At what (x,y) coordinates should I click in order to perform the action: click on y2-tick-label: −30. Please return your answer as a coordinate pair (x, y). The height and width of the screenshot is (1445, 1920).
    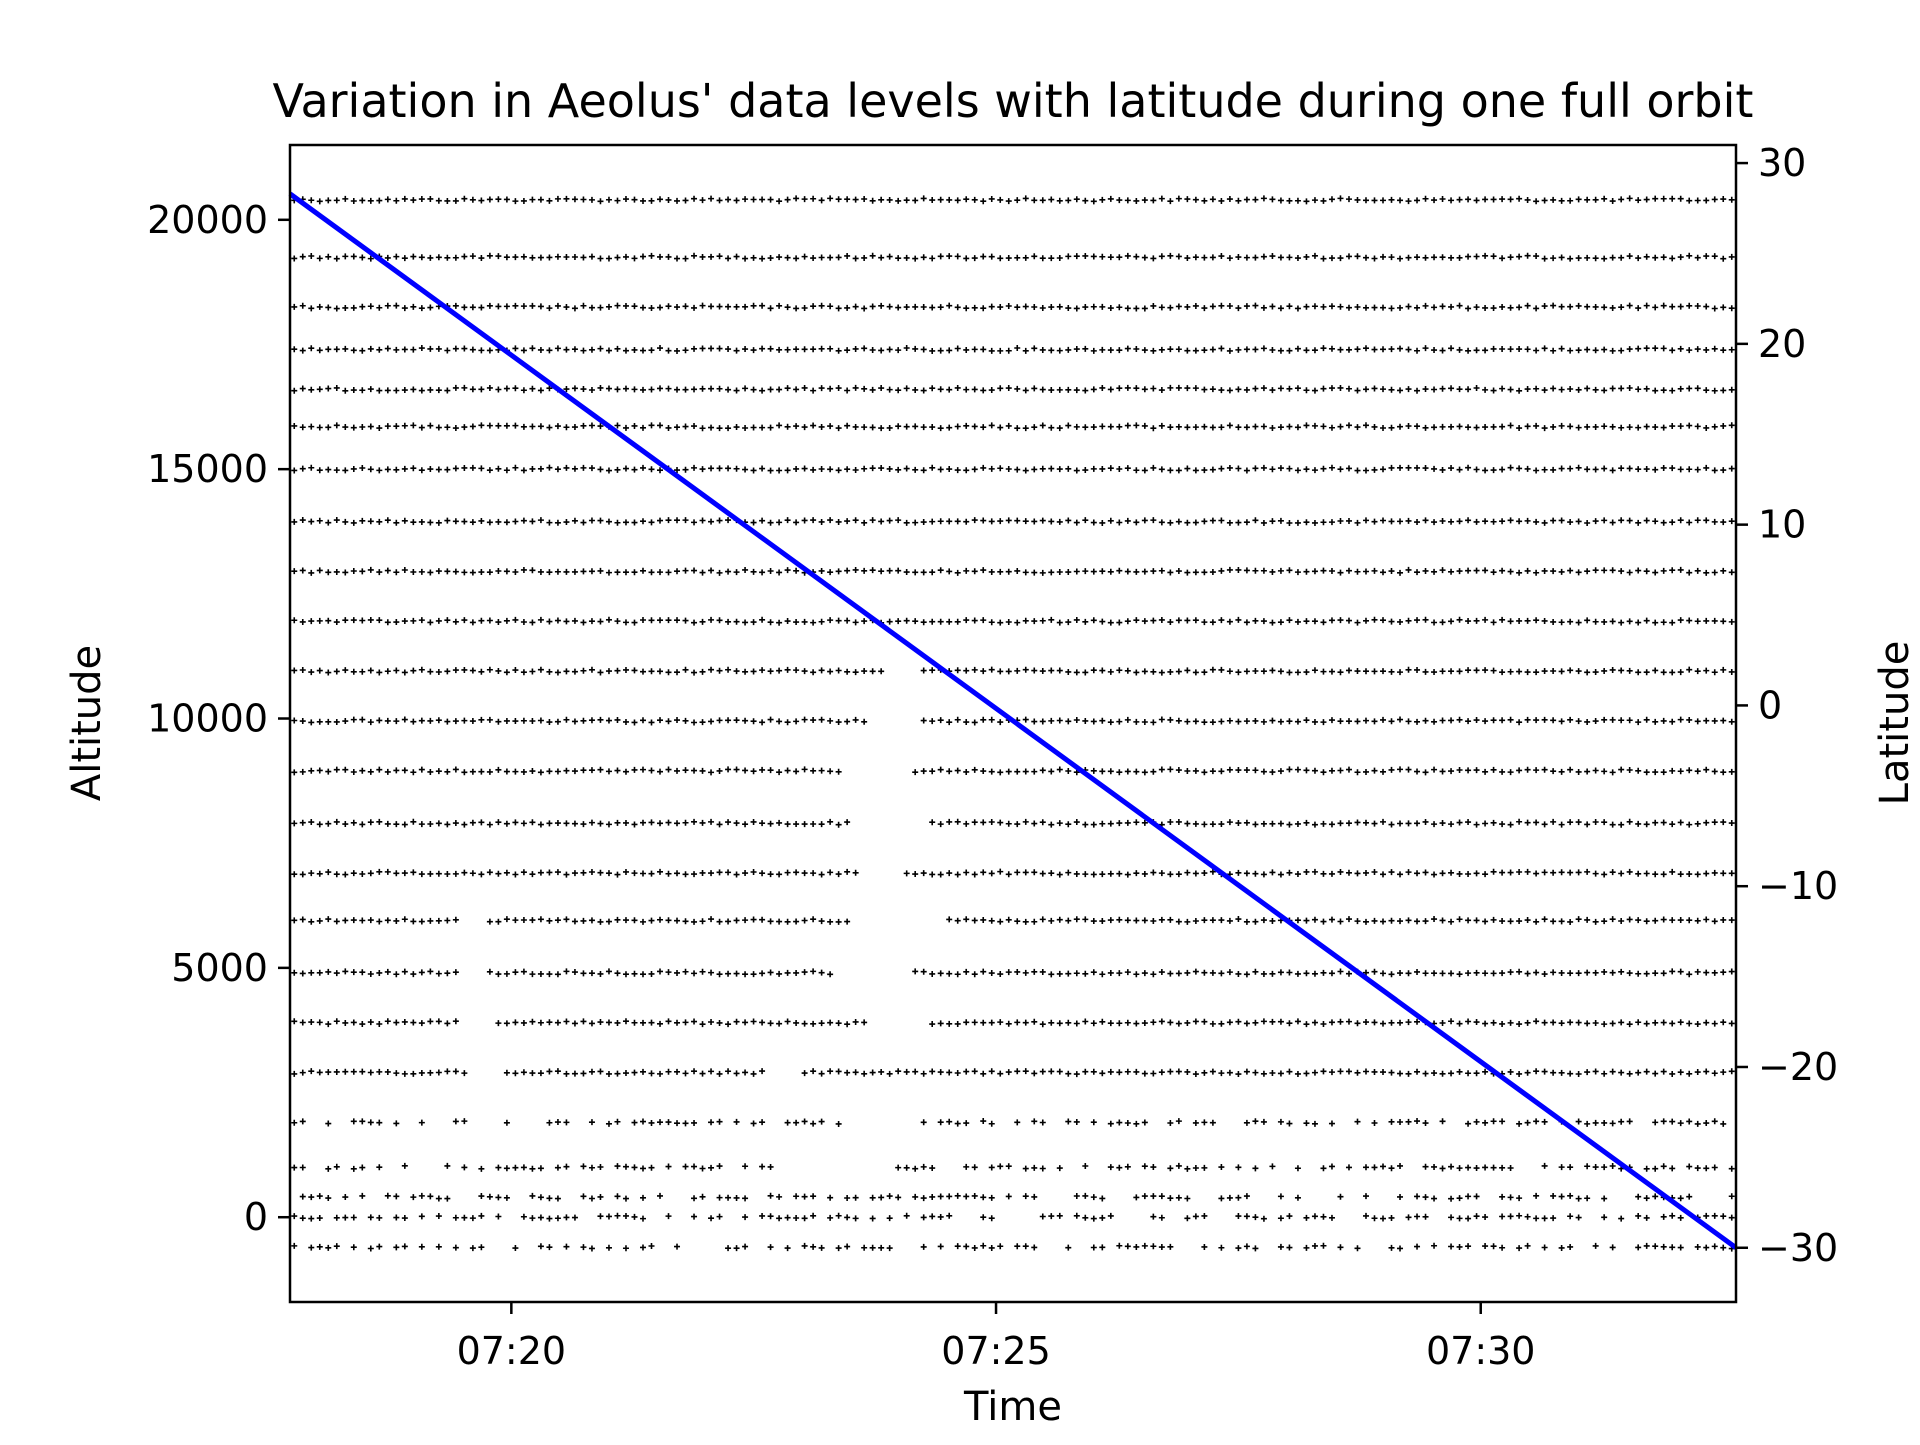
    Looking at the image, I should click on (1798, 1248).